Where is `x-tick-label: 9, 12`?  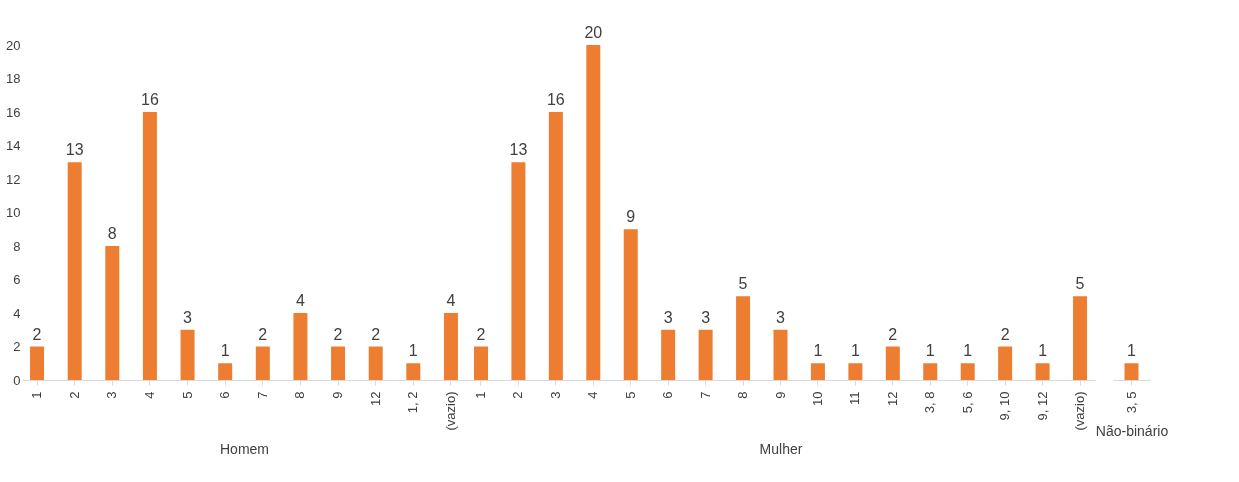
x-tick-label: 9, 12 is located at coordinates (1042, 406).